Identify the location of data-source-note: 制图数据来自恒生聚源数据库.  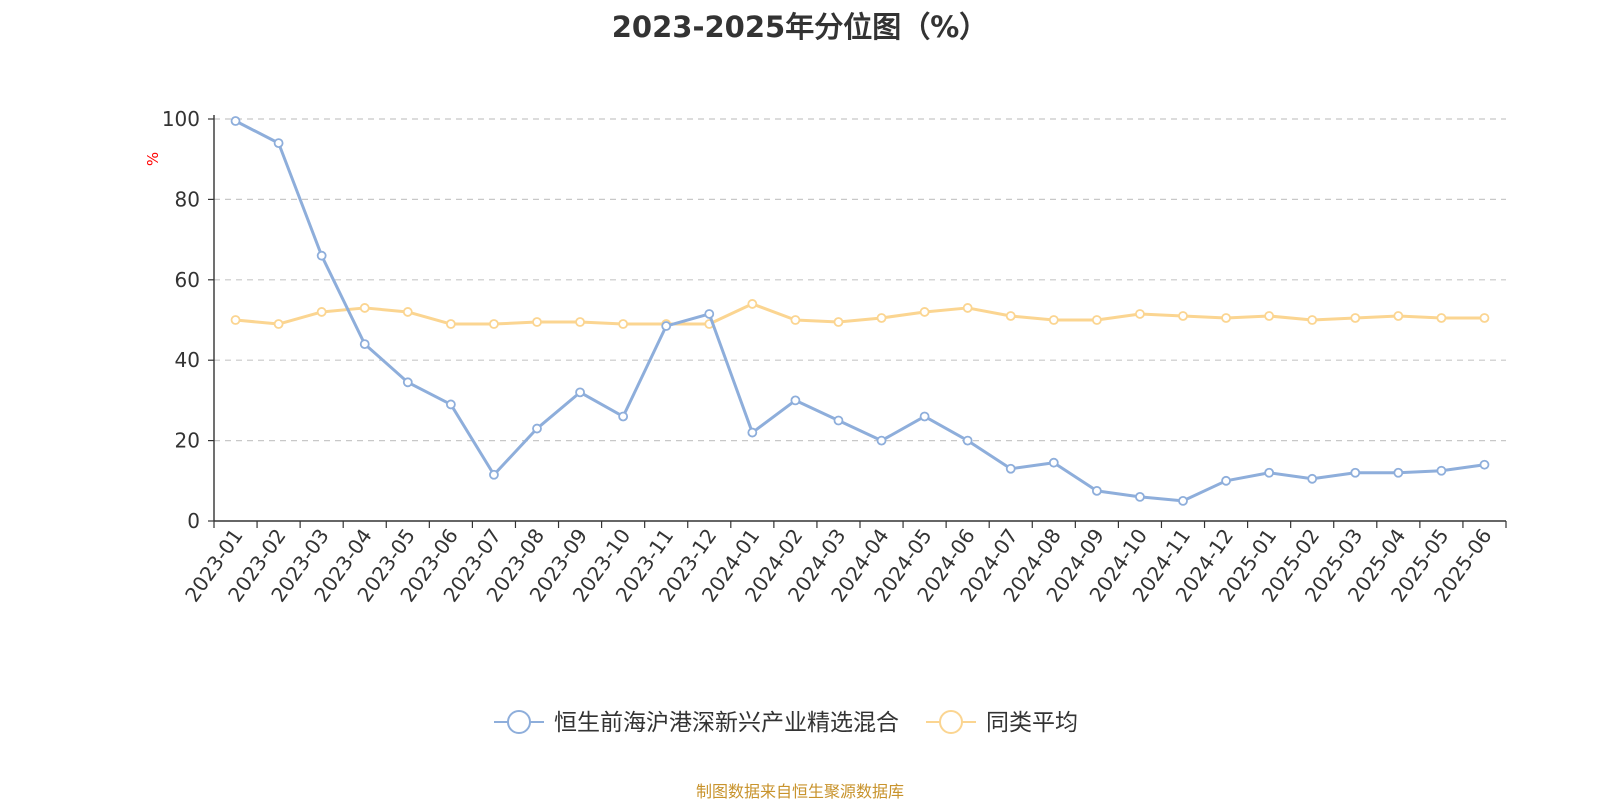
(799, 791).